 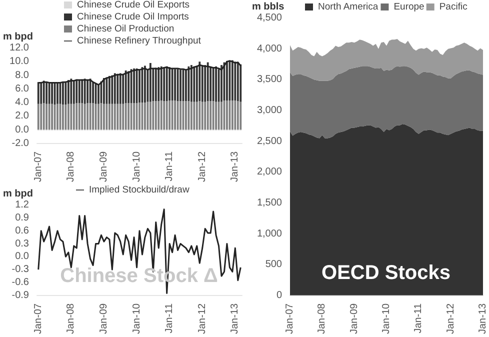 I want to click on y-tick-label: 0.6, so click(x=22, y=230).